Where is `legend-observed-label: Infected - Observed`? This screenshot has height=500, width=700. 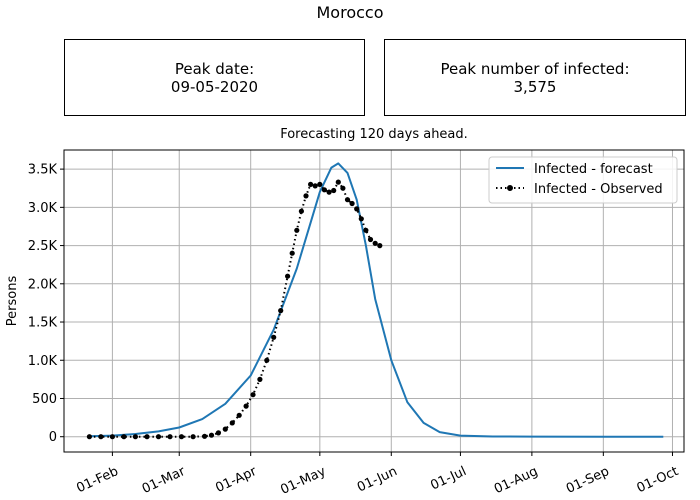 legend-observed-label: Infected - Observed is located at coordinates (598, 189).